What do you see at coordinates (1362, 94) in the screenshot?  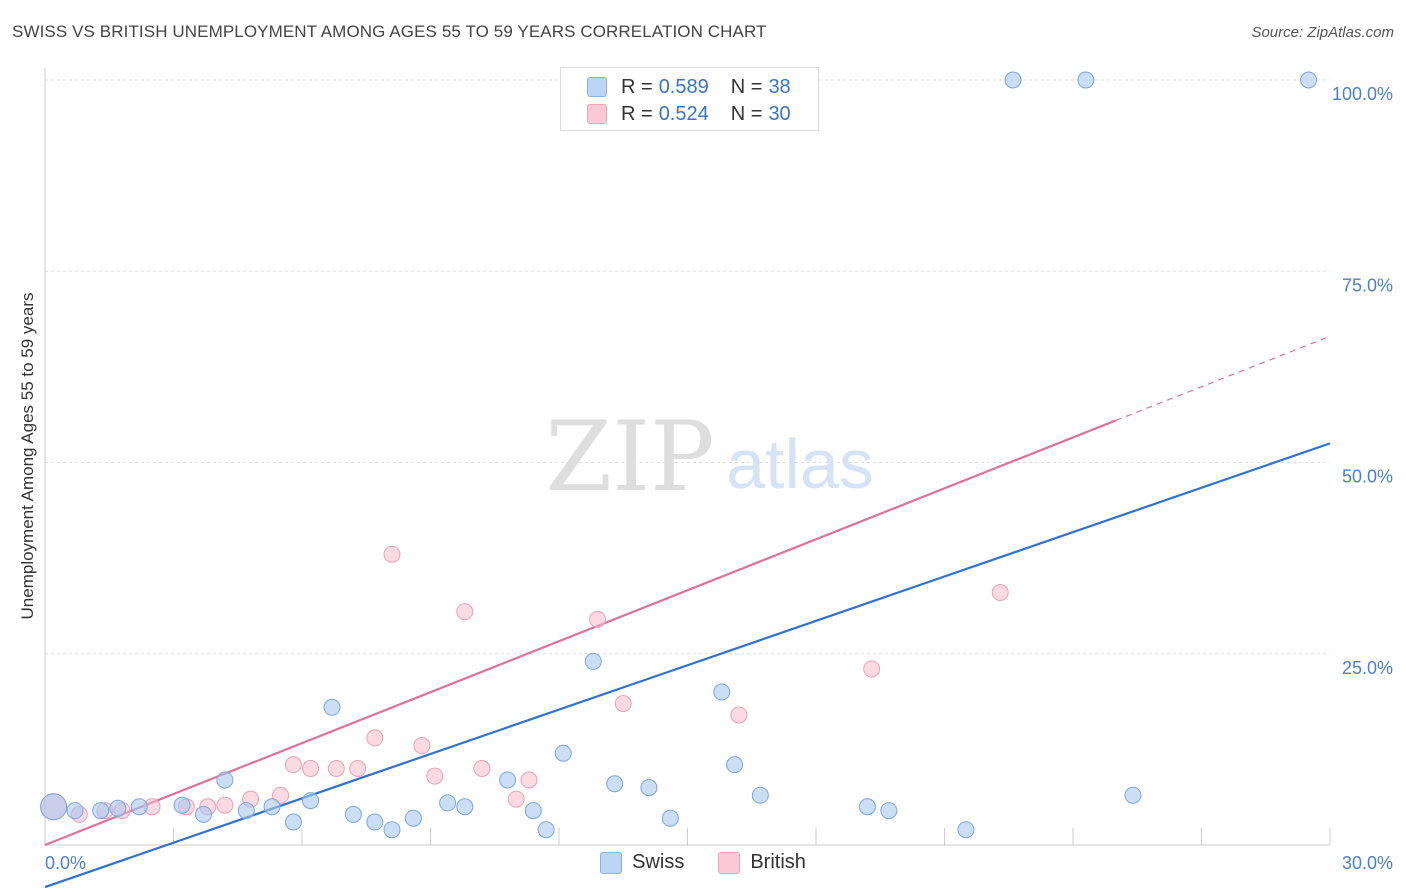 I see `y-tick-label-3: 100.0%` at bounding box center [1362, 94].